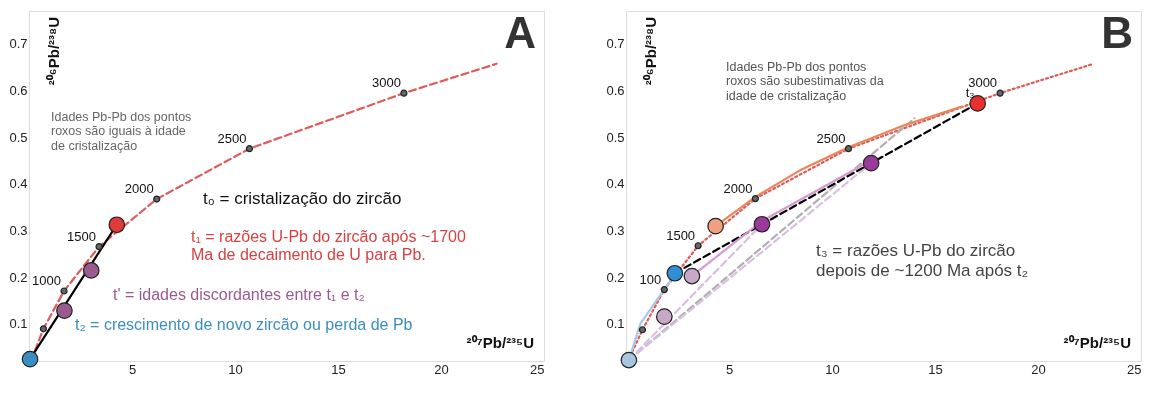 This screenshot has height=408, width=1169. I want to click on annotation: Idades Pb-Pb dos pontos roxos são subestimativas da idade de cristalização, so click(805, 81).